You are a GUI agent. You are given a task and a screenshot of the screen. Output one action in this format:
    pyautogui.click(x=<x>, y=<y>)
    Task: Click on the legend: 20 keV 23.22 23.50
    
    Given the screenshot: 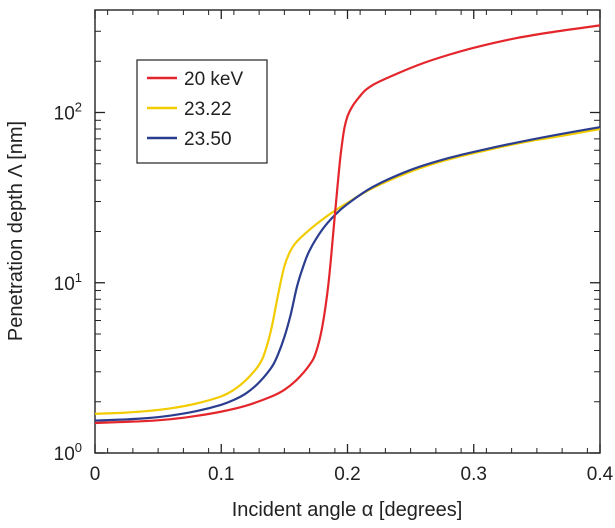 What is the action you would take?
    pyautogui.click(x=202, y=111)
    